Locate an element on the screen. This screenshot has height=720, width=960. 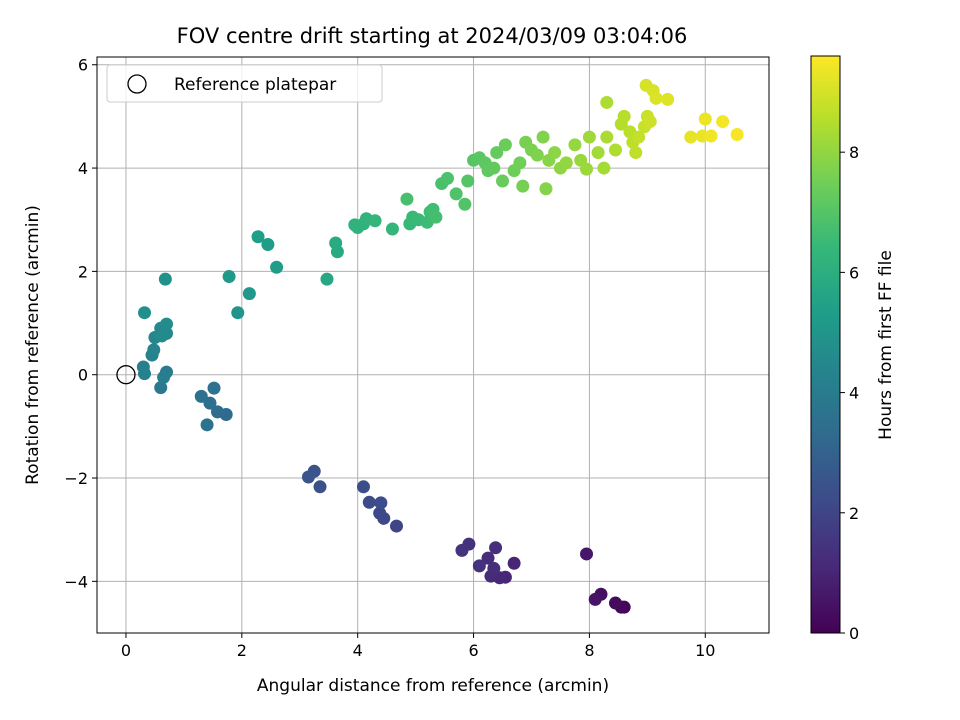
colorbar-frame is located at coordinates (825, 344).